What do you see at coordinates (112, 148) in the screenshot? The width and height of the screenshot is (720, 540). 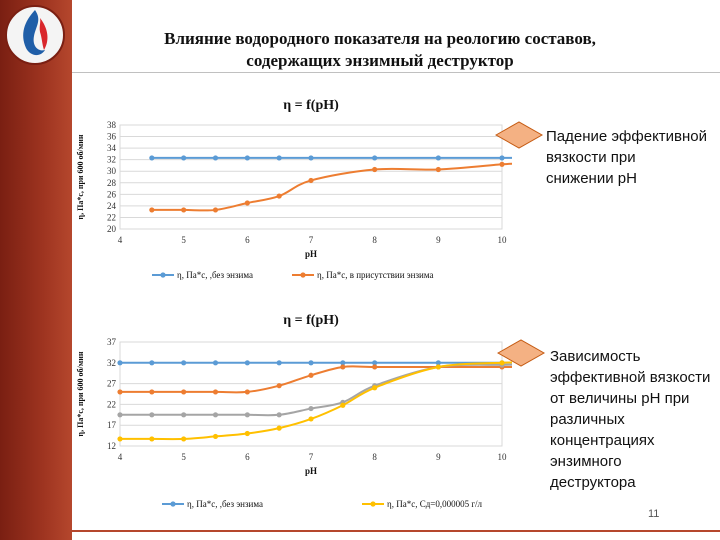 I see `y-tick-label: 34` at bounding box center [112, 148].